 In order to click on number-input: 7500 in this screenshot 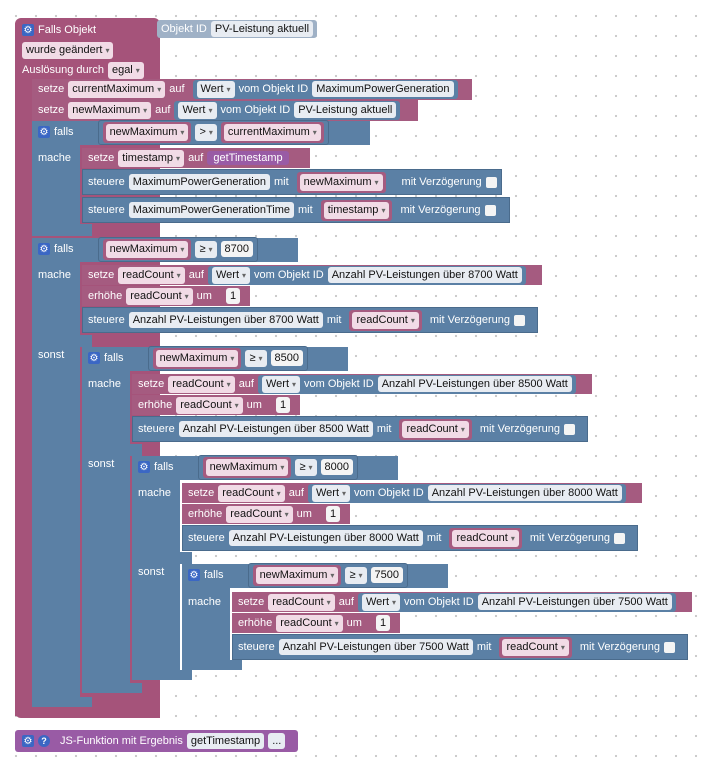, I will do `click(386, 575)`.